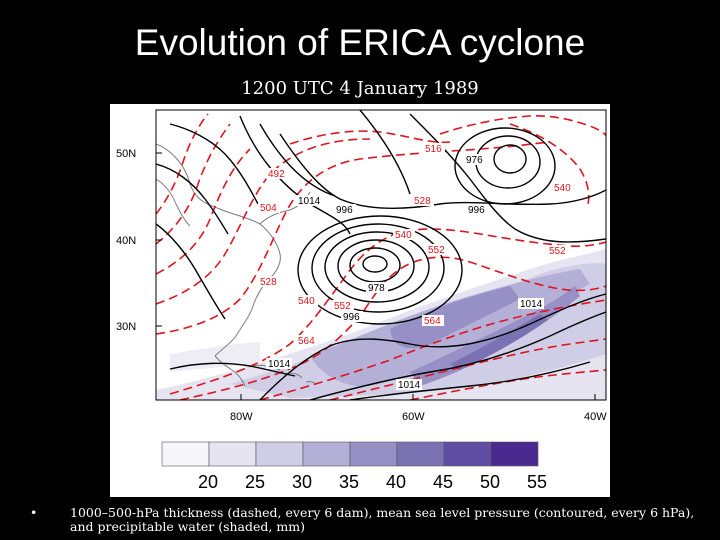 The image size is (720, 540). Describe the element at coordinates (268, 208) in the screenshot. I see `thickness-label: 504` at that location.